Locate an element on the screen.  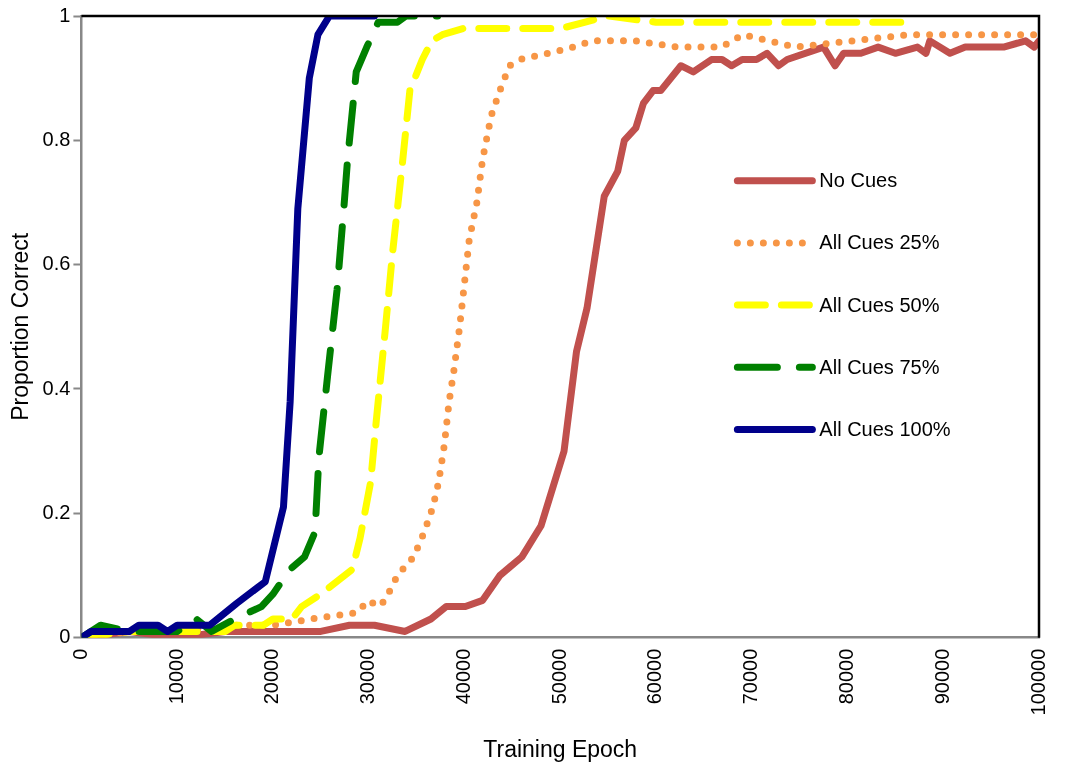
x-tick-label: 90000 is located at coordinates (941, 676).